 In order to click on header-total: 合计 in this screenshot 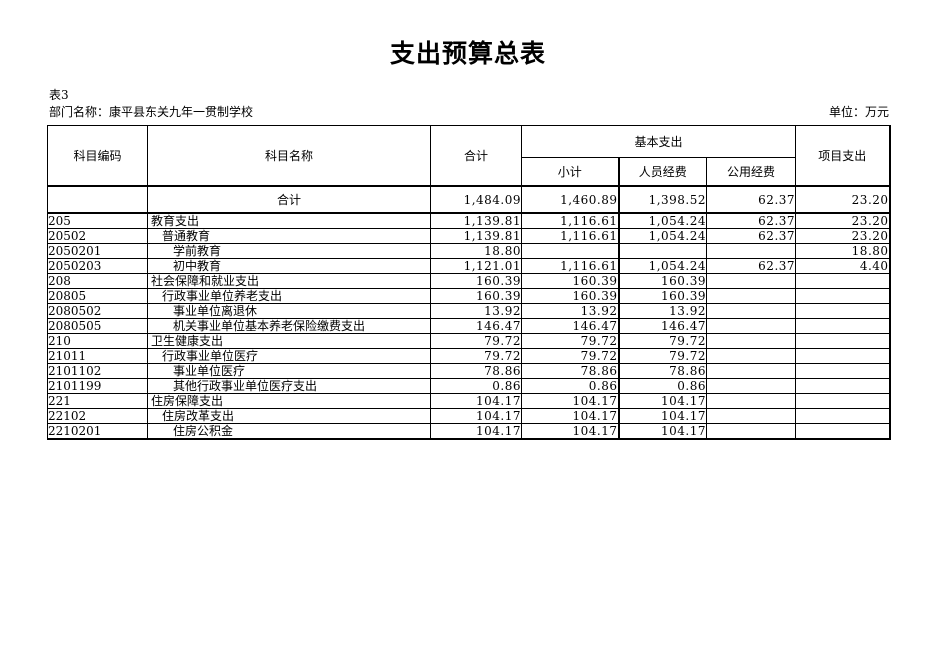, I will do `click(476, 156)`.